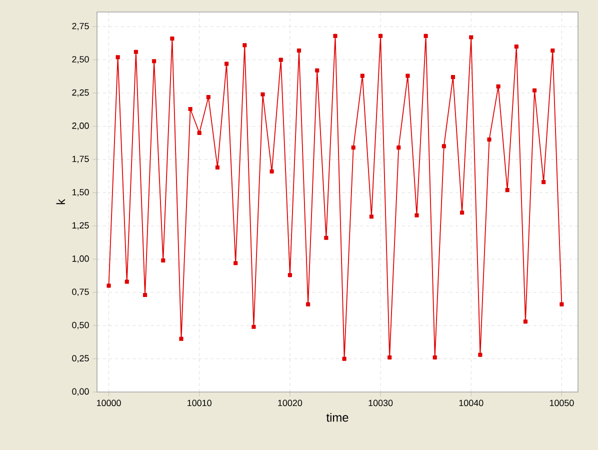  Describe the element at coordinates (380, 403) in the screenshot. I see `x-tick-label: 10030` at that location.